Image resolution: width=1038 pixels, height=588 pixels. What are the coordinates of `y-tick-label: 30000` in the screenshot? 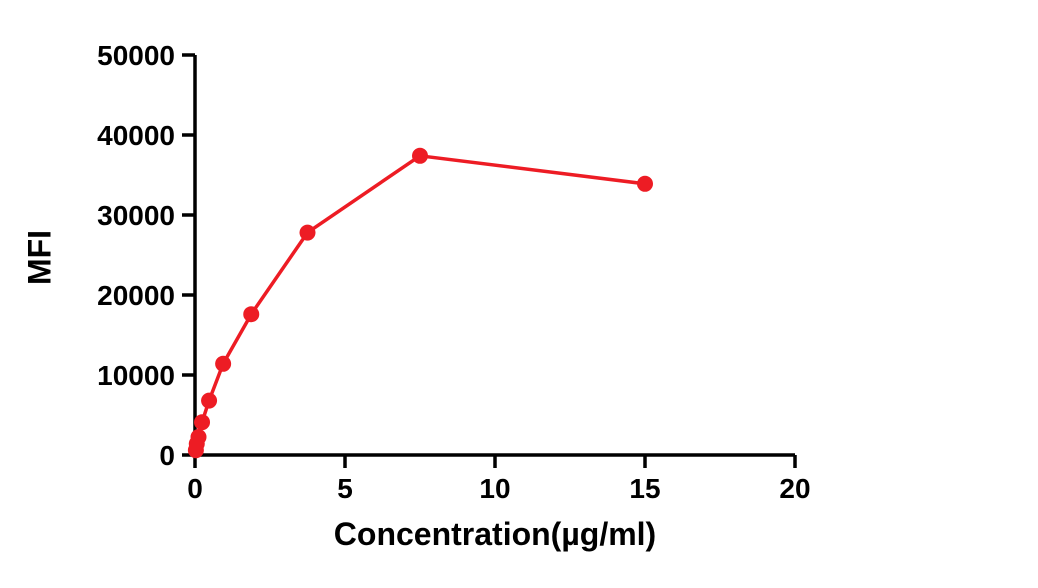 It's located at (136, 215).